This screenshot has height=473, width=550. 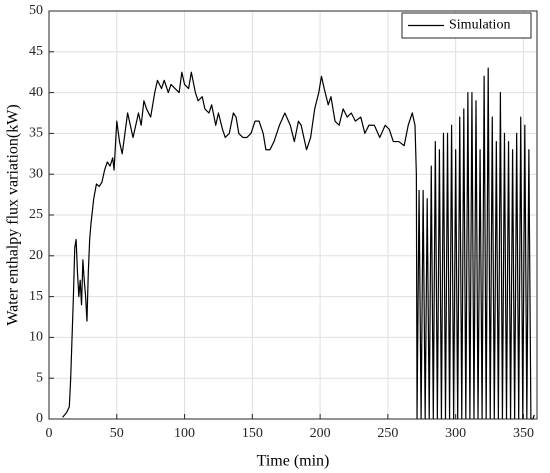 What do you see at coordinates (36, 173) in the screenshot?
I see `y-tick-label: 30` at bounding box center [36, 173].